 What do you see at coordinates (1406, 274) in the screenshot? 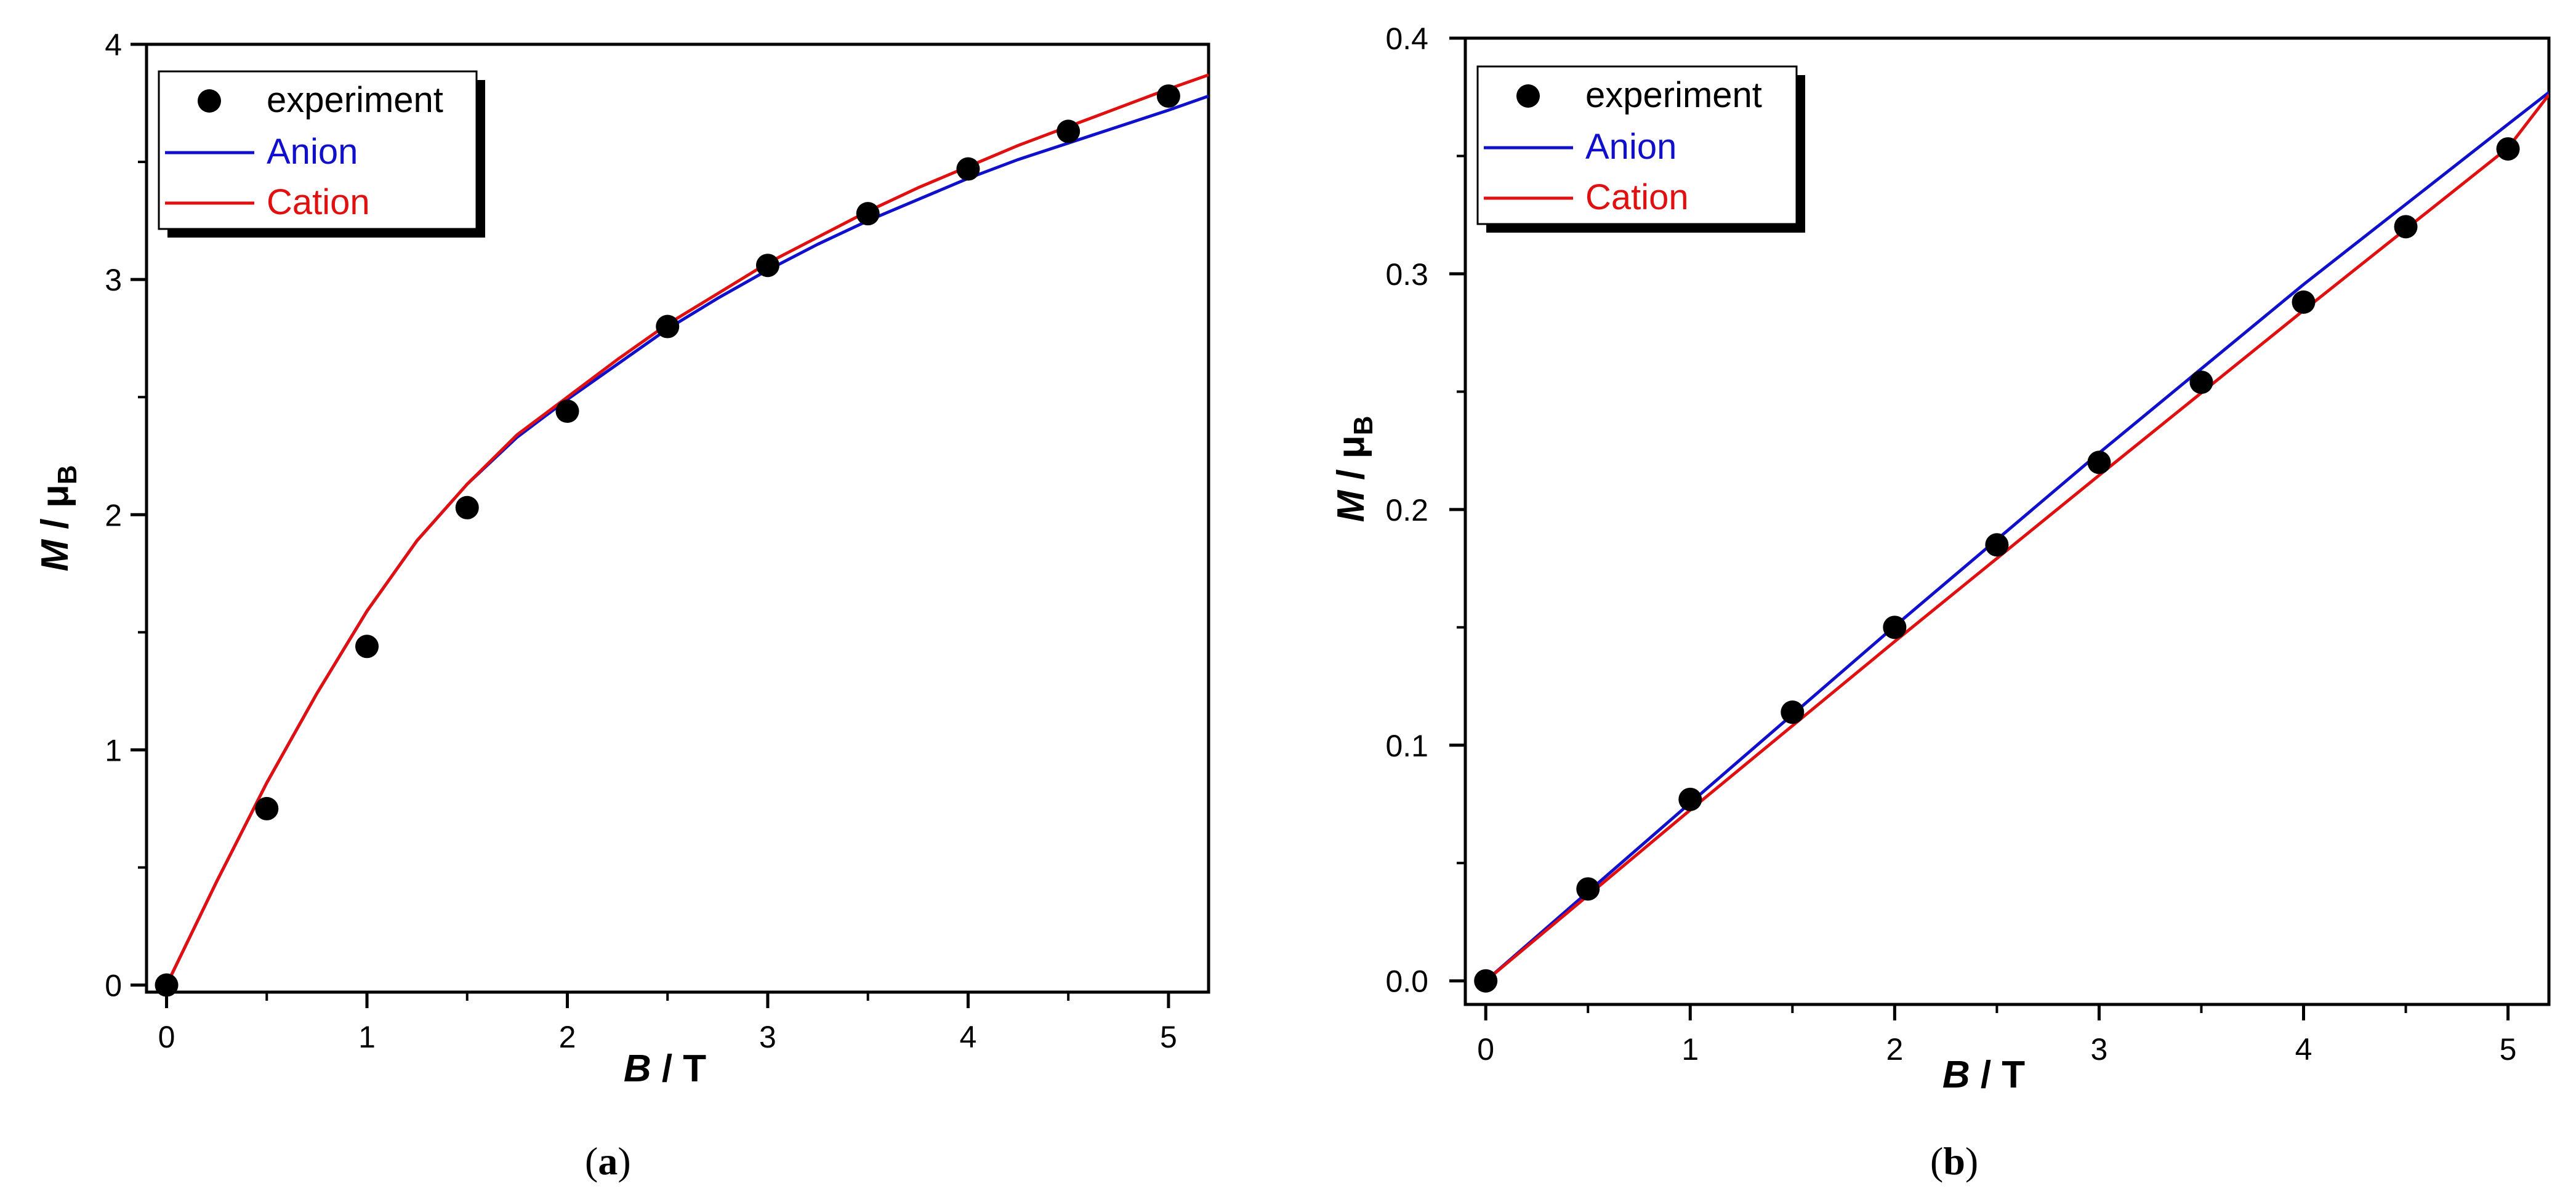
I see `y-tick-label: 0.3` at bounding box center [1406, 274].